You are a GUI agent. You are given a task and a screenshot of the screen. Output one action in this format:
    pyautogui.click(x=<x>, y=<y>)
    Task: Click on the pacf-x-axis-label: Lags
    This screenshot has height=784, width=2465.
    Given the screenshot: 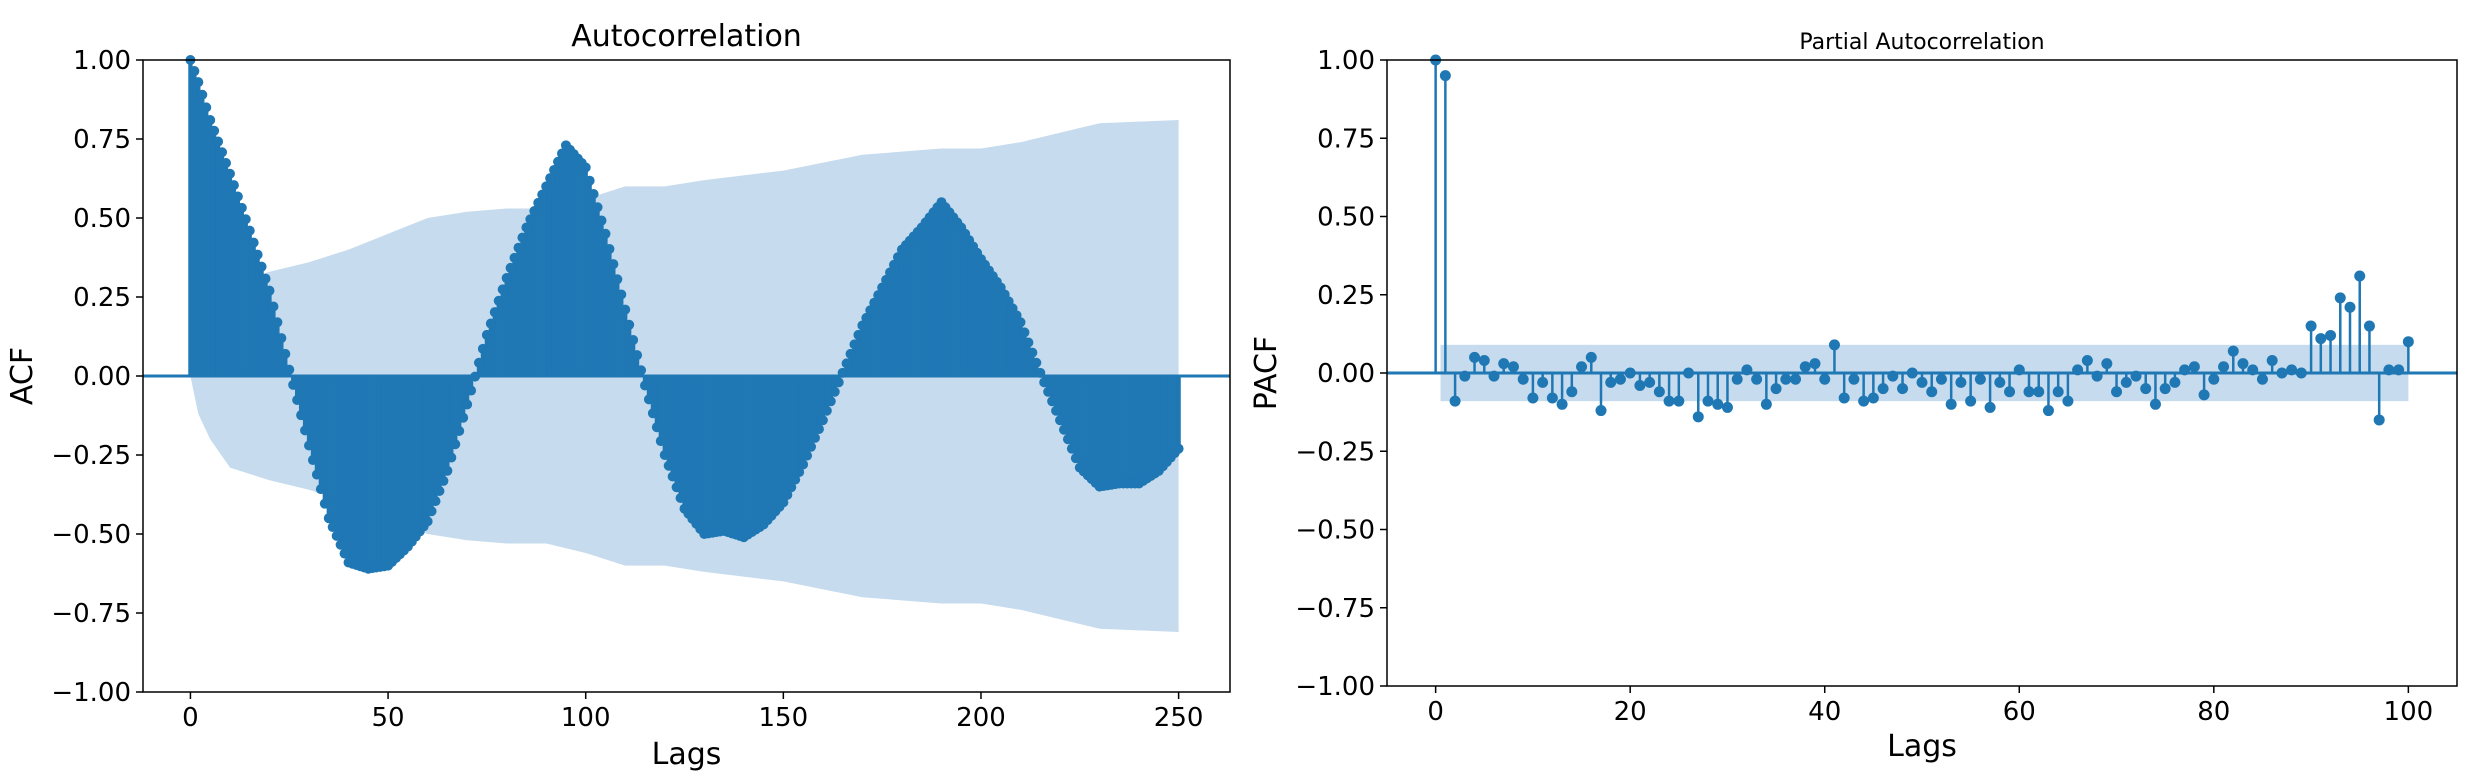 What is the action you would take?
    pyautogui.click(x=1922, y=746)
    